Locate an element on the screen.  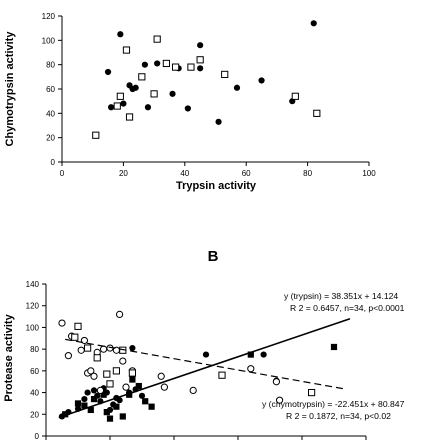
trypsin-stats: R 2 = 0.6457, n=34, p<0.0001 is located at coordinates (347, 308).